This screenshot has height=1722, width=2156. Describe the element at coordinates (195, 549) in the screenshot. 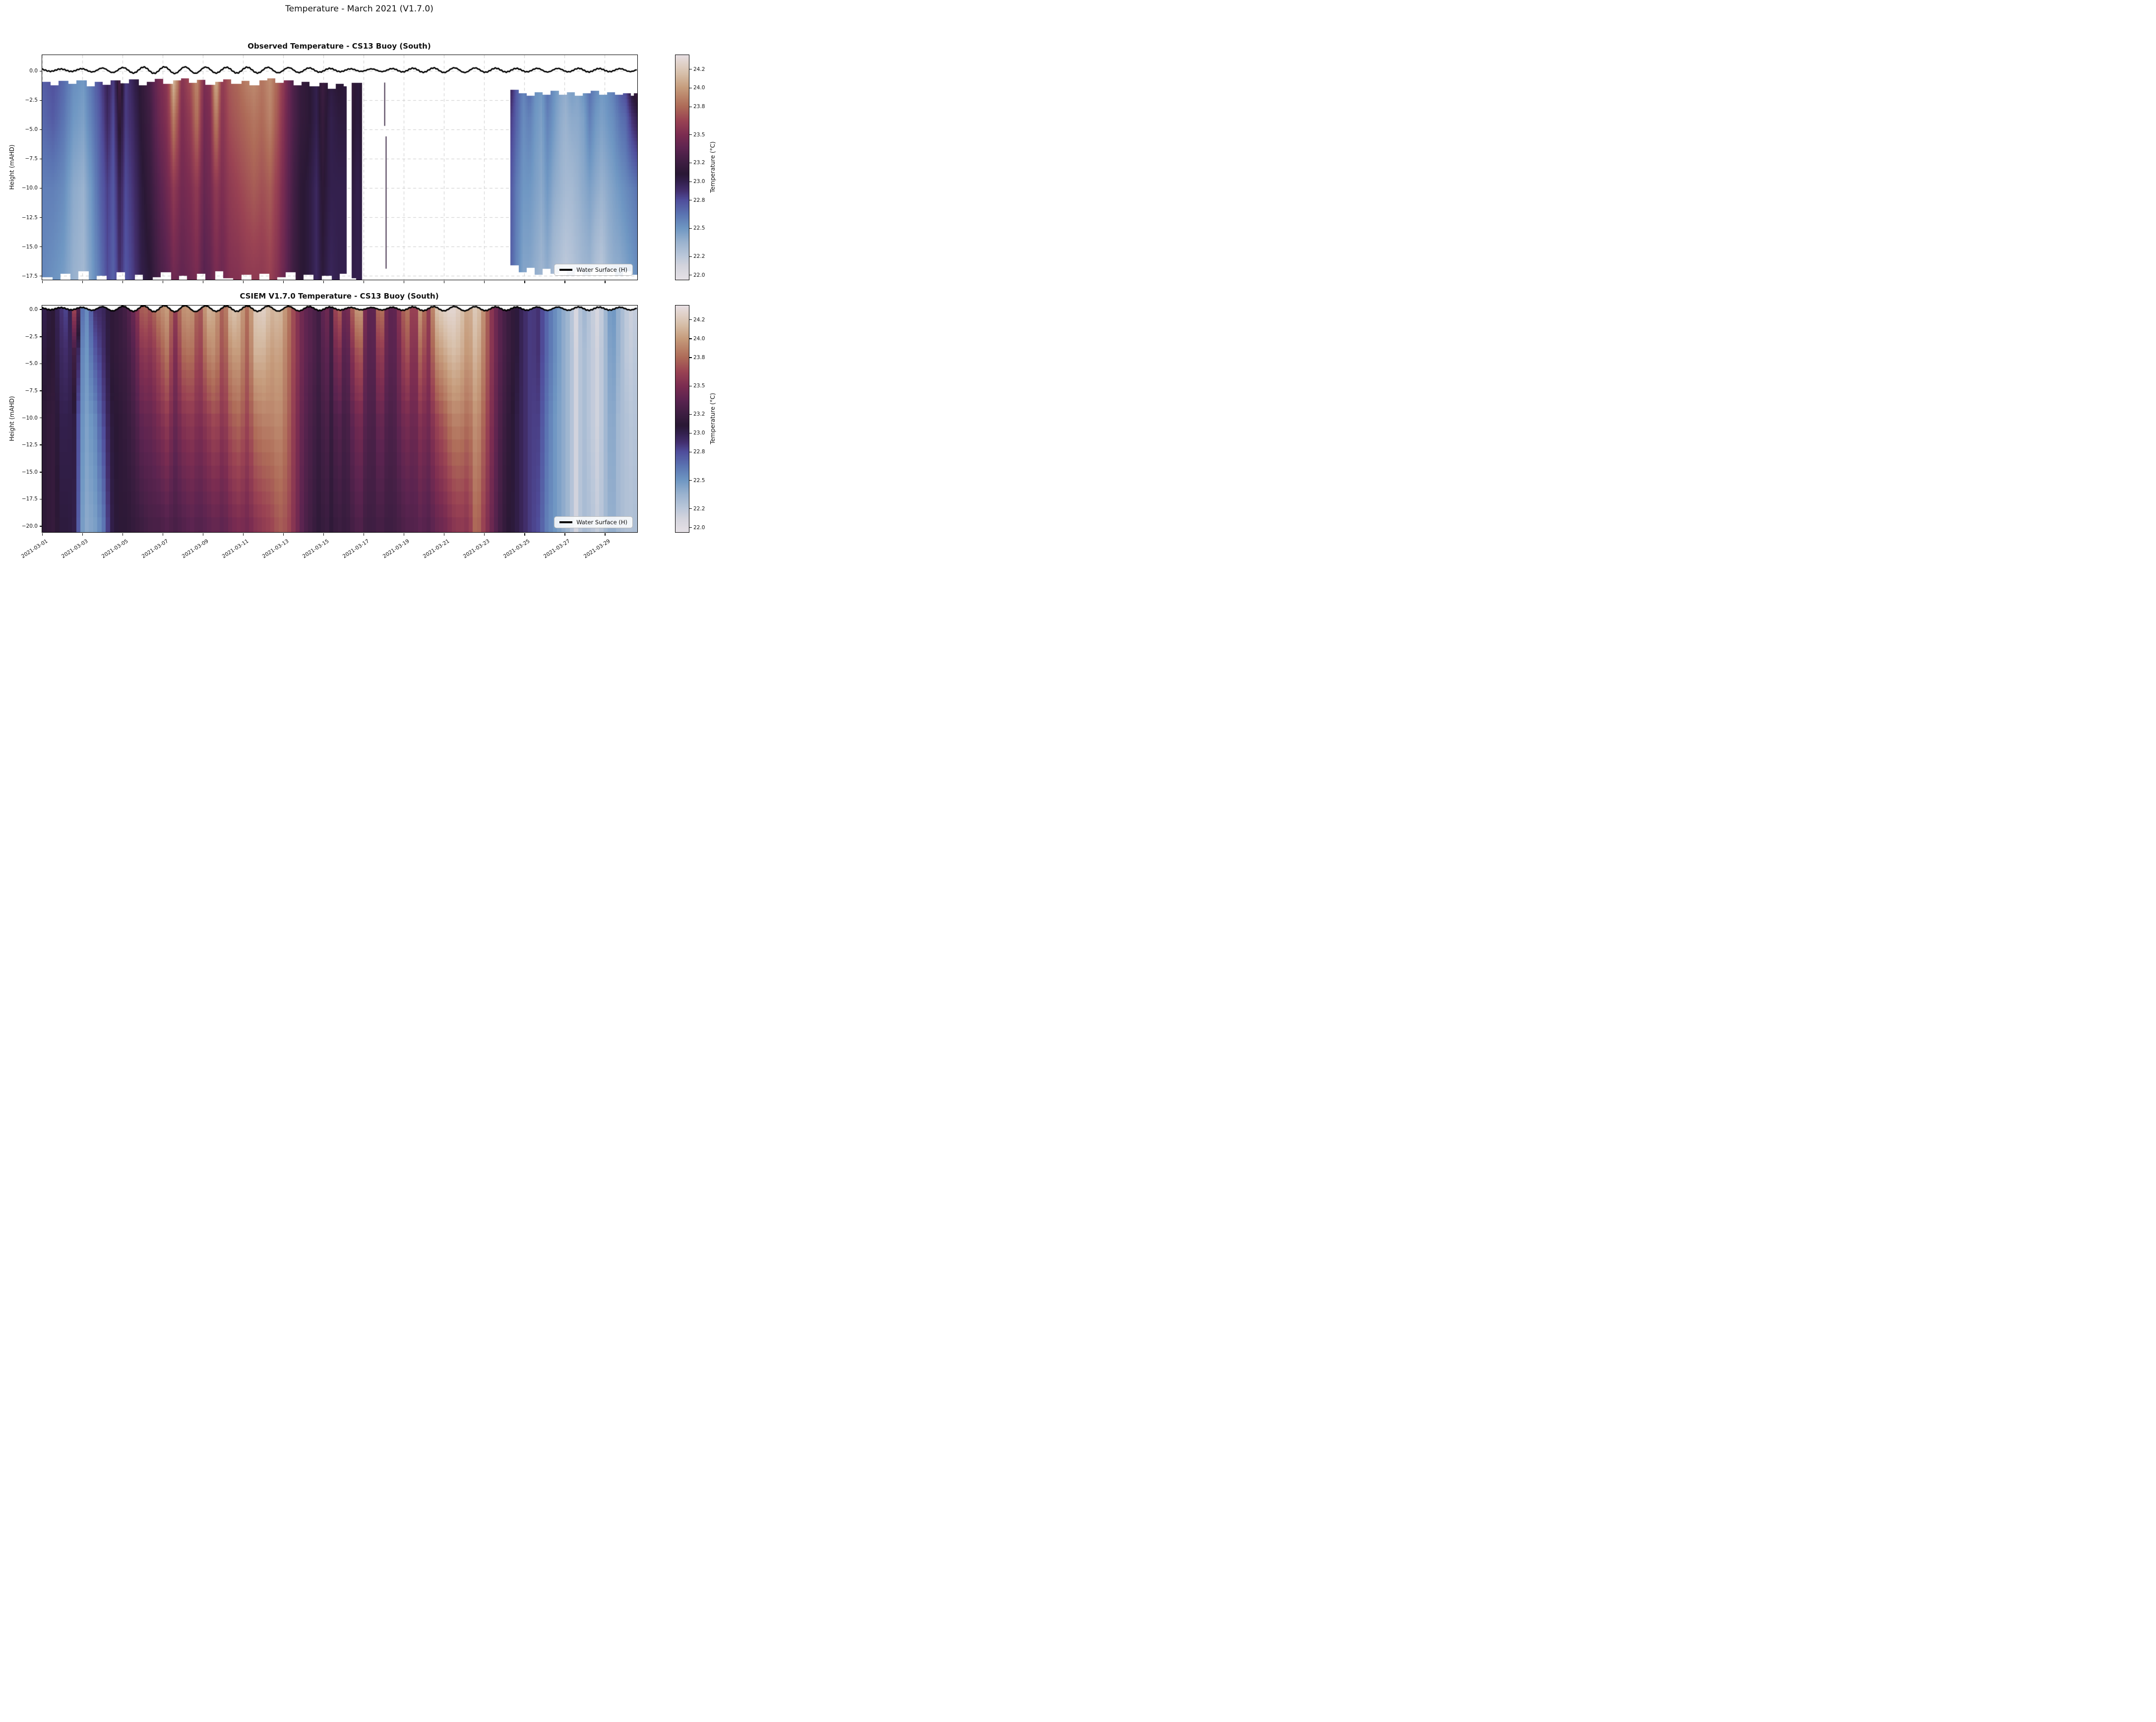

I see `x-tick-label: 2021-03-09` at that location.